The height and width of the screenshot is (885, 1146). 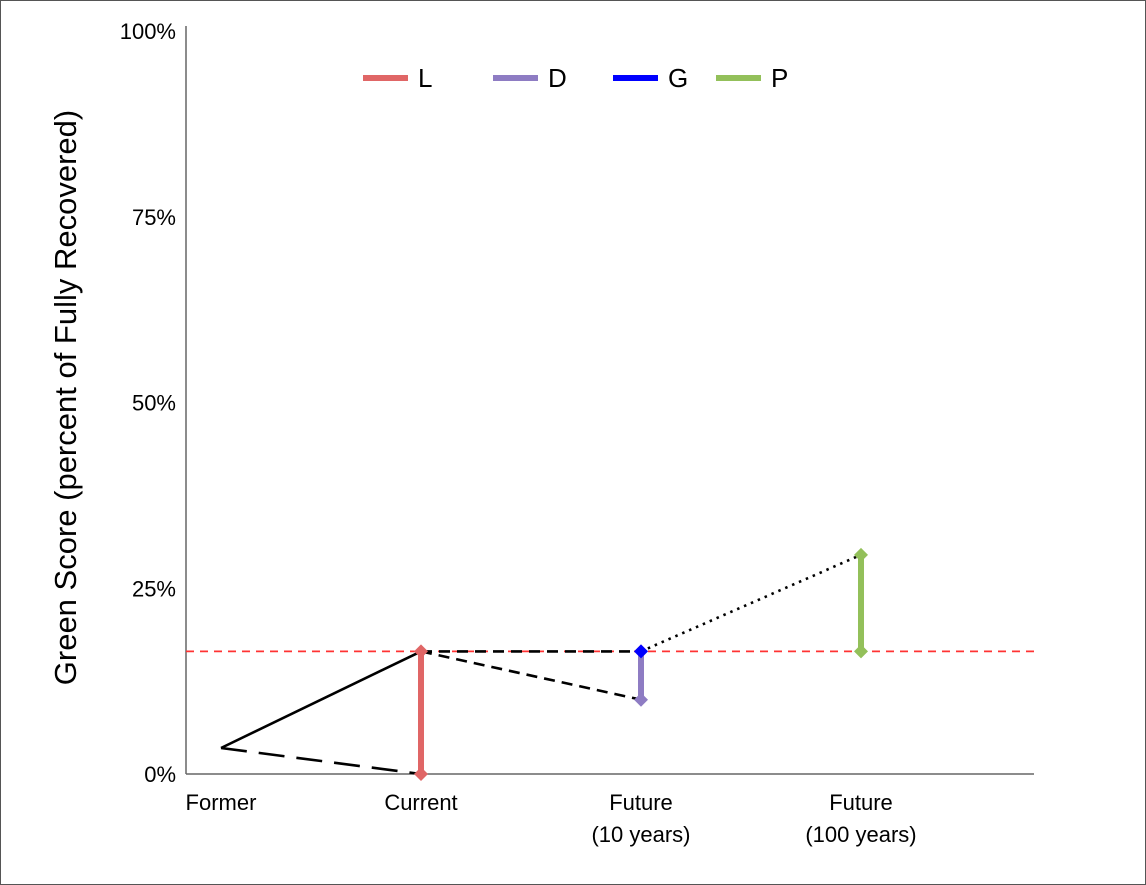 I want to click on x-category-label: Future (10 years), so click(x=640, y=818).